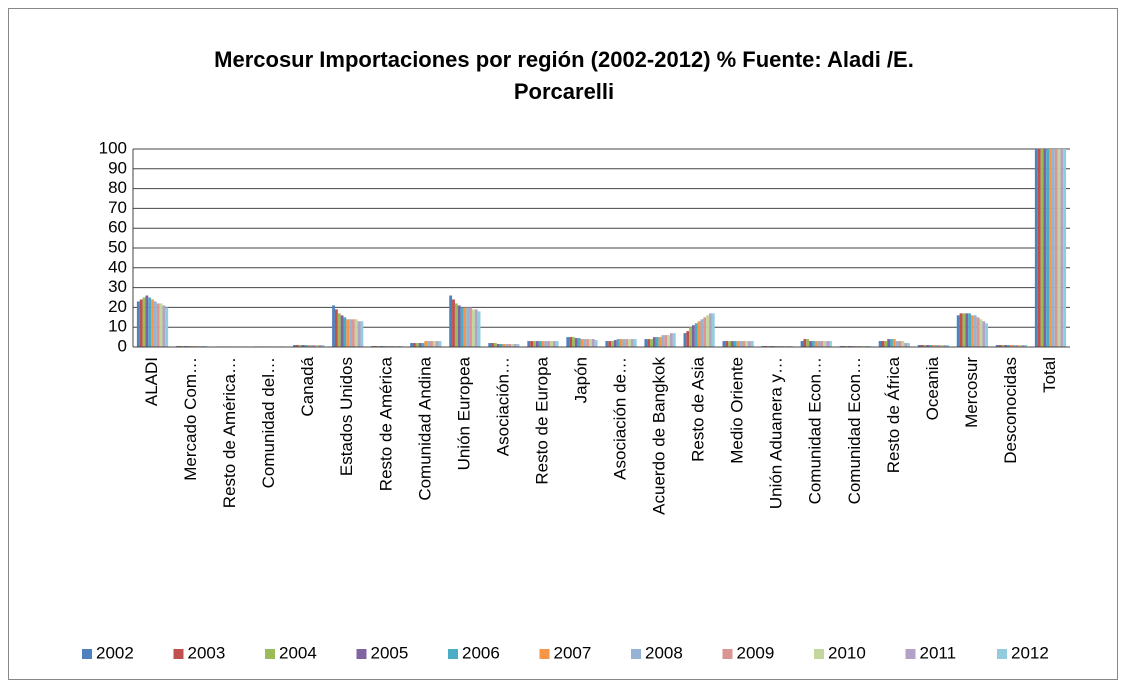 The height and width of the screenshot is (688, 1127). I want to click on y-tick-label: 10, so click(117, 326).